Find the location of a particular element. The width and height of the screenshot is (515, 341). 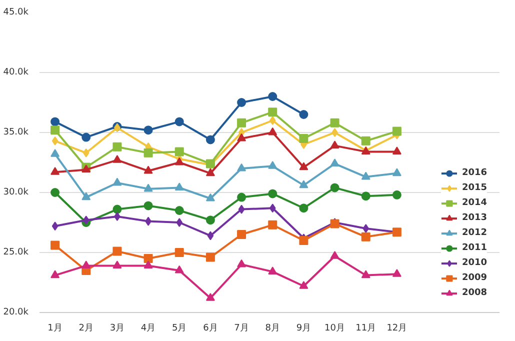

x-tick-label: 3月 is located at coordinates (117, 329).